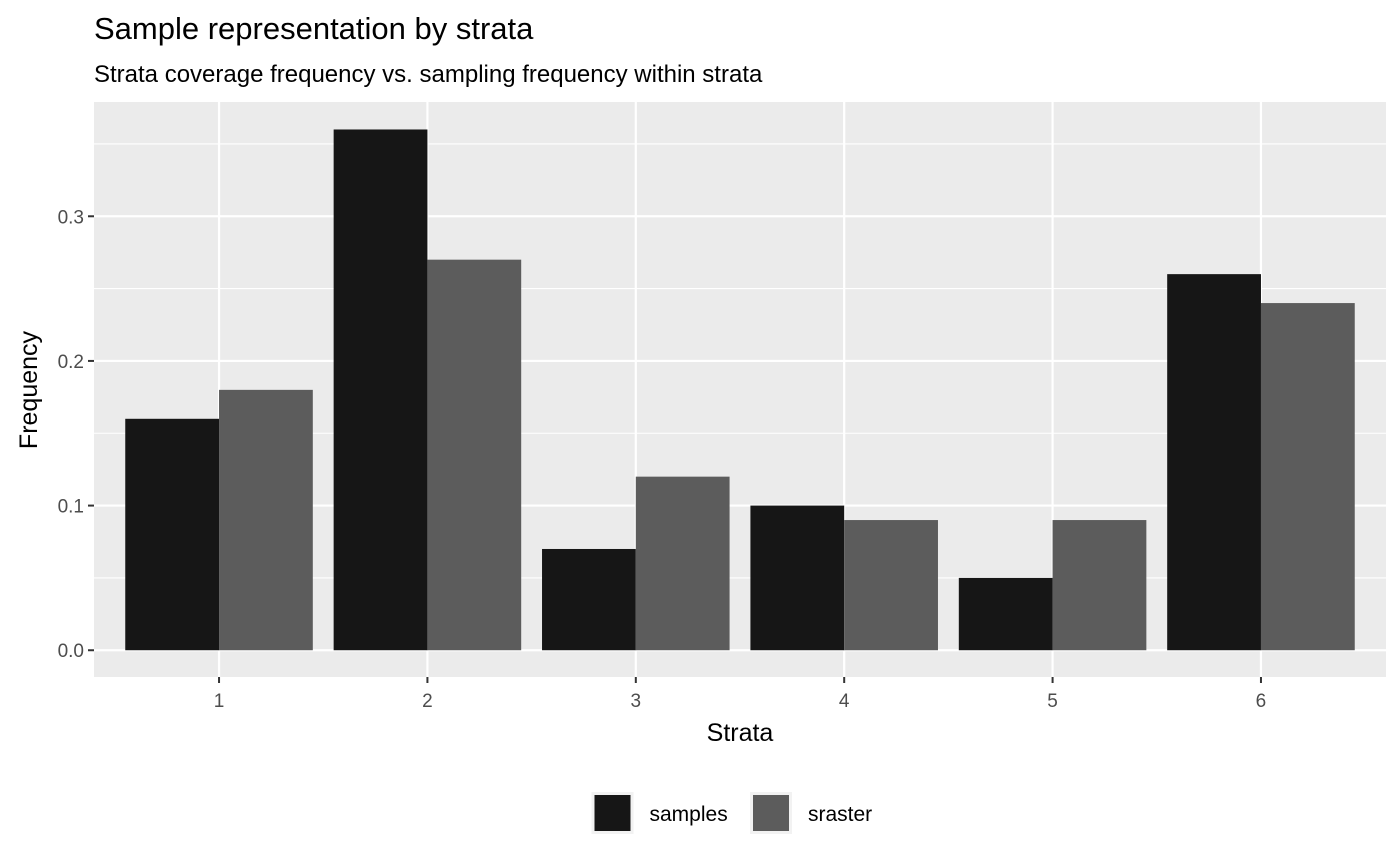 This screenshot has height=866, width=1400. What do you see at coordinates (76, 434) in the screenshot?
I see `y-axis: 0.0 0.1 0.2 0.3` at bounding box center [76, 434].